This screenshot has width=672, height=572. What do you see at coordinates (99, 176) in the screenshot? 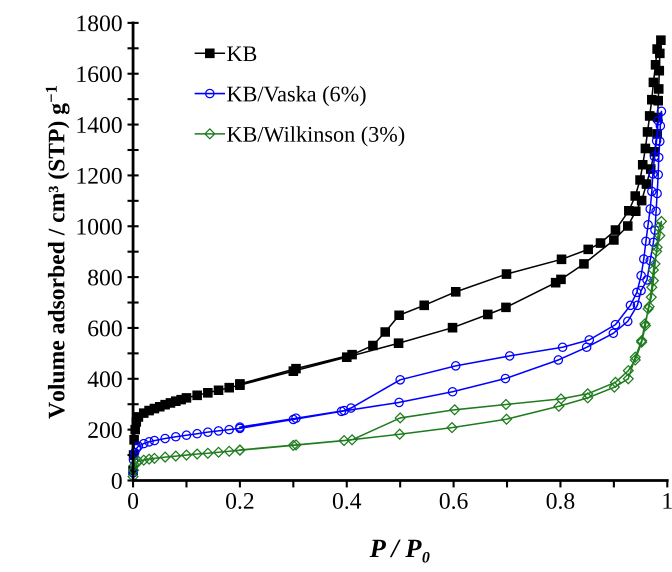
I see `y-tick-label: 1200` at bounding box center [99, 176].